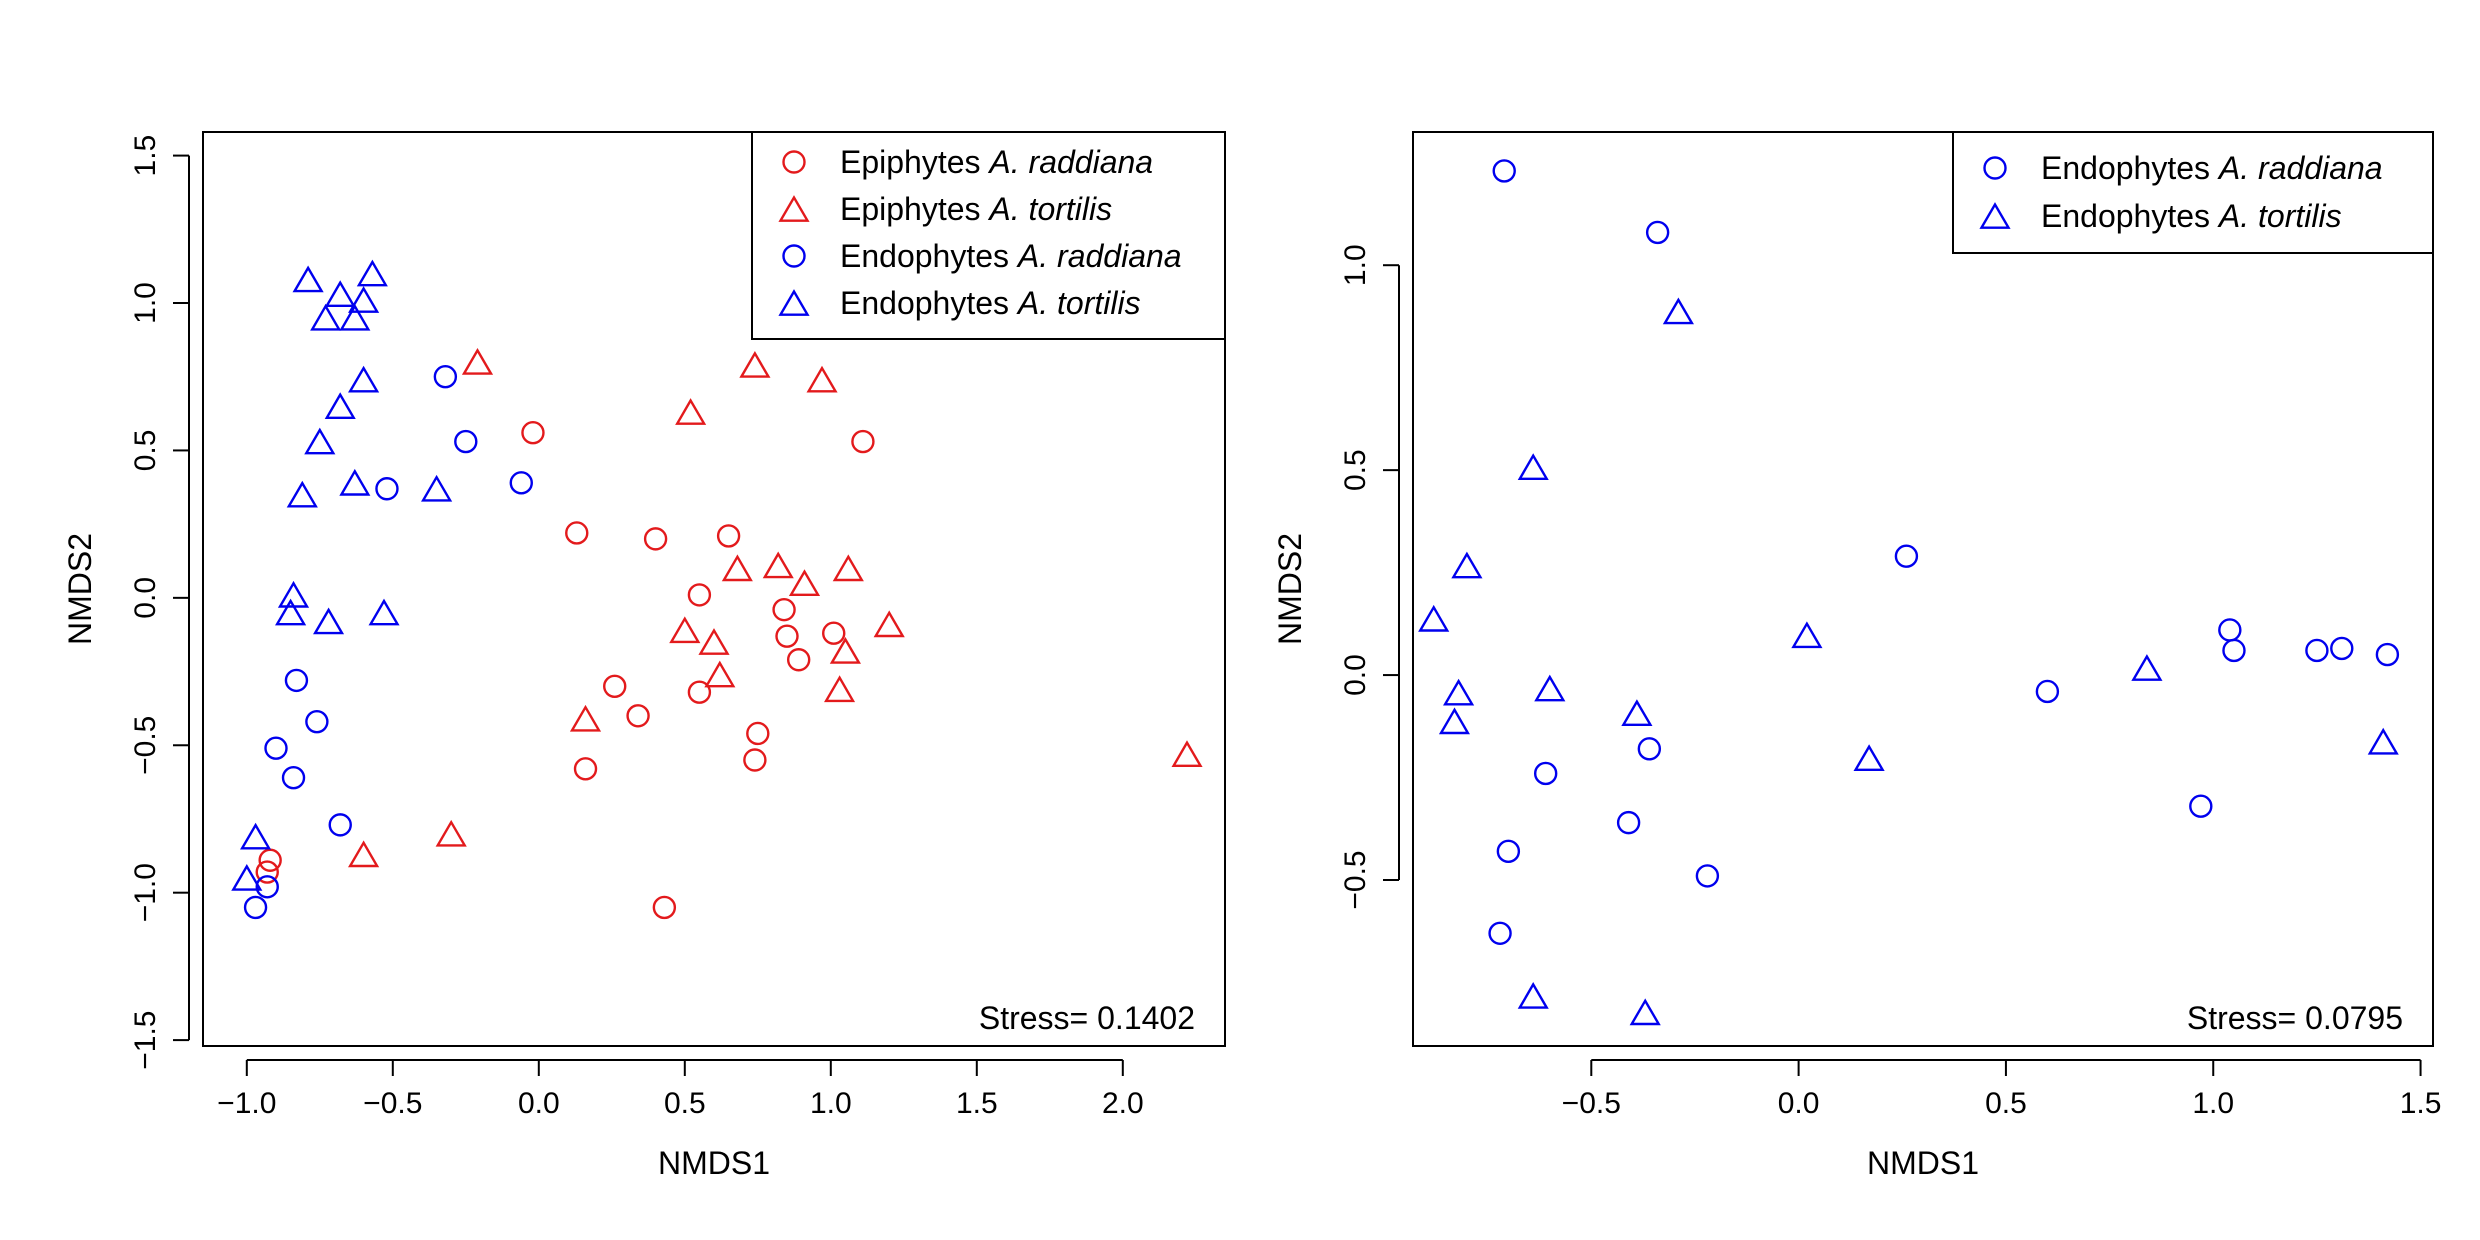  Describe the element at coordinates (246, 1103) in the screenshot. I see `x-tick-label: −1.0` at that location.